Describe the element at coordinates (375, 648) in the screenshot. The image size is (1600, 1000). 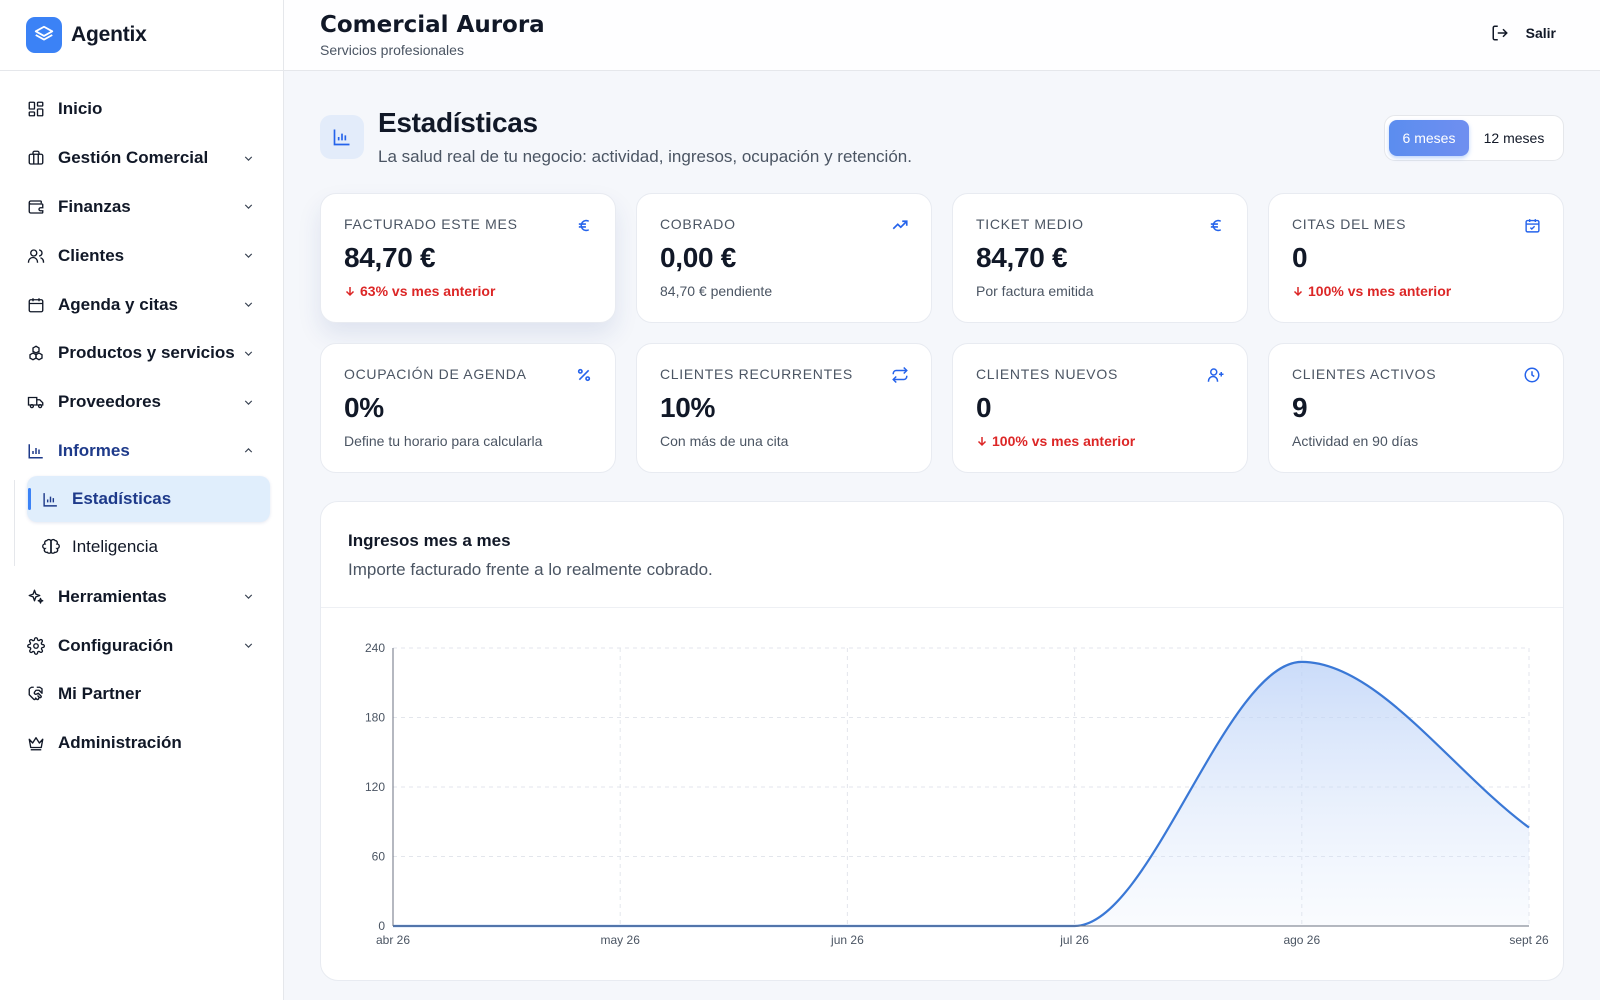
I see `y-tick-label: 240` at that location.